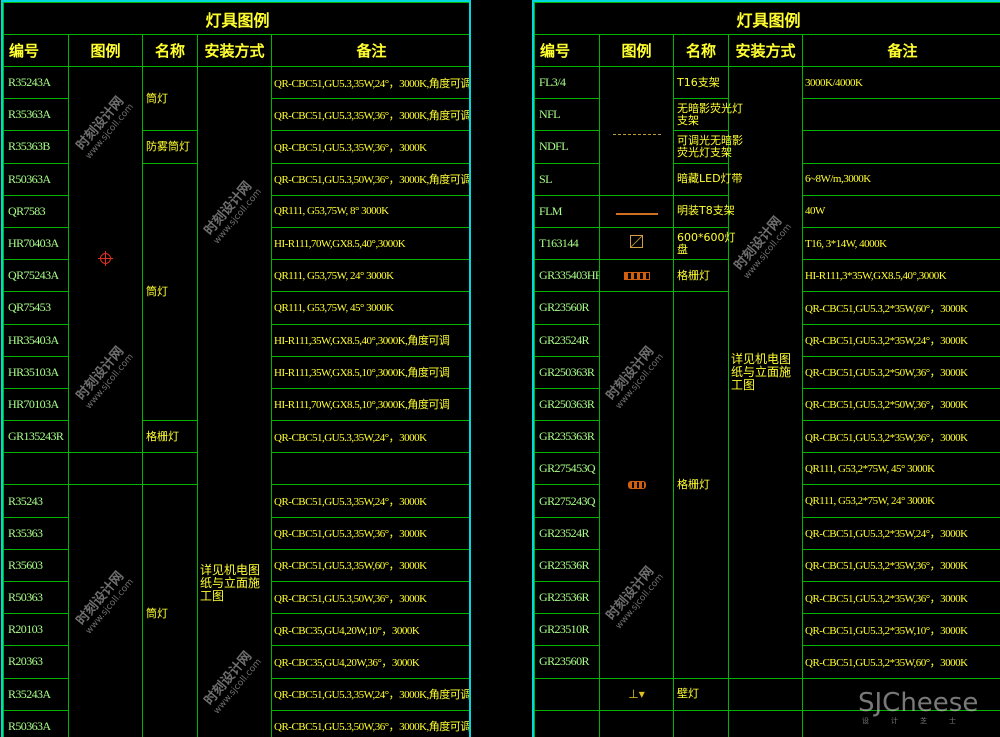  I want to click on remark: HI-R111,70W,GX8.5,40°,3000K, so click(369, 243).